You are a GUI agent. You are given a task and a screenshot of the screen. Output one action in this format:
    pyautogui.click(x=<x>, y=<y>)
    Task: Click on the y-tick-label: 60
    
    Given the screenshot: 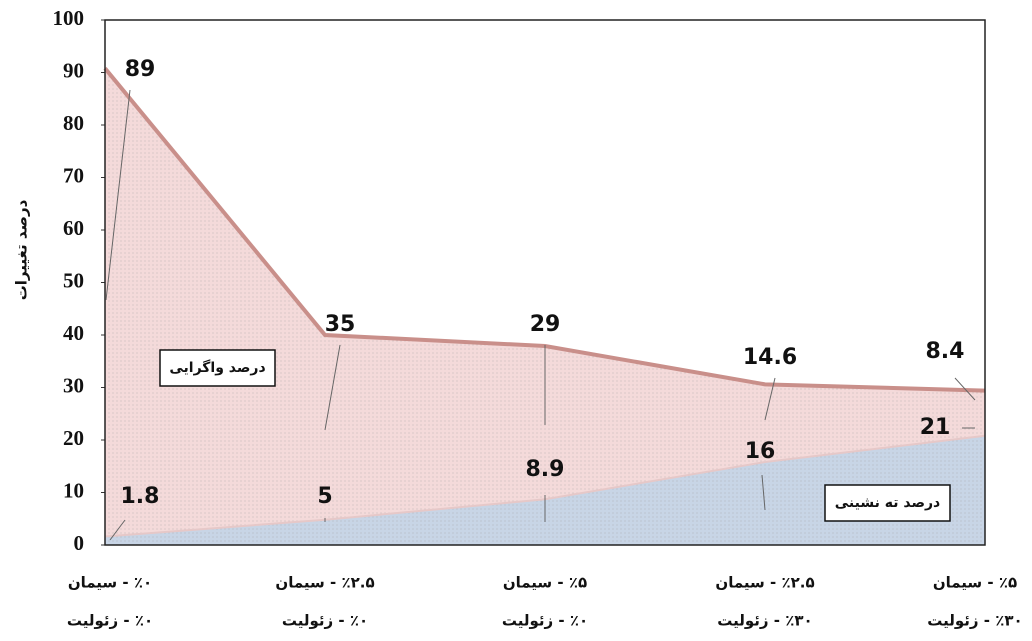 What is the action you would take?
    pyautogui.click(x=73, y=228)
    